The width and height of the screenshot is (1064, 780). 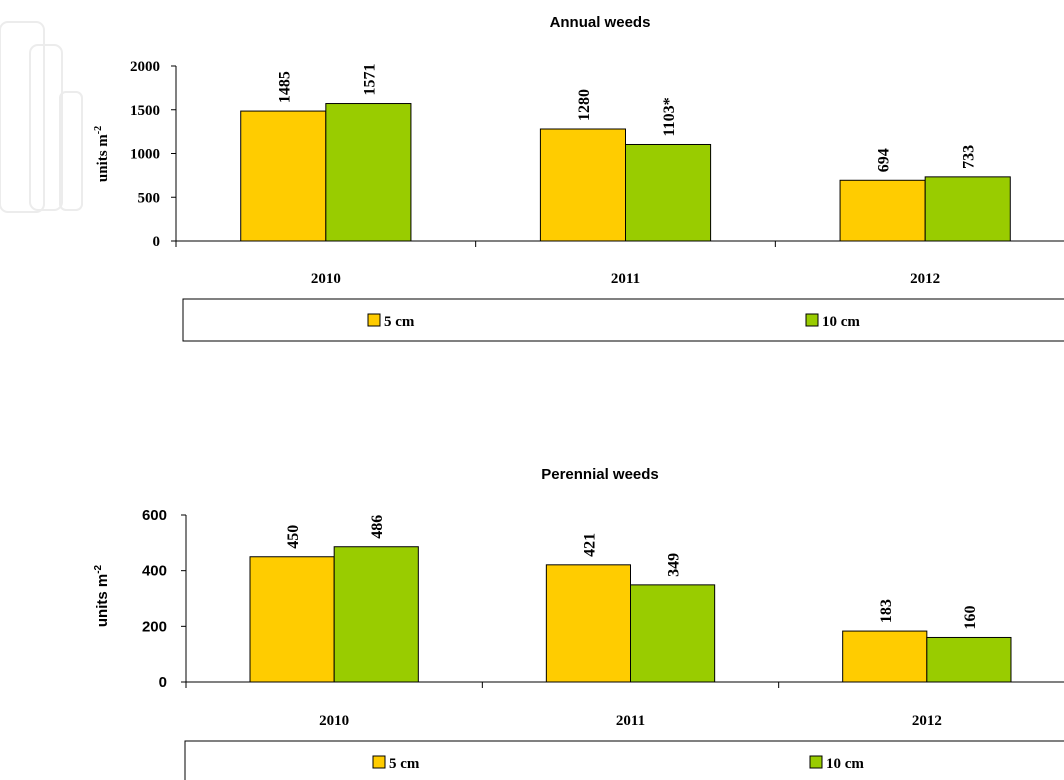 What do you see at coordinates (626, 118) in the screenshot?
I see `data-labels: 1485 1280 694 1571 1103* 733` at bounding box center [626, 118].